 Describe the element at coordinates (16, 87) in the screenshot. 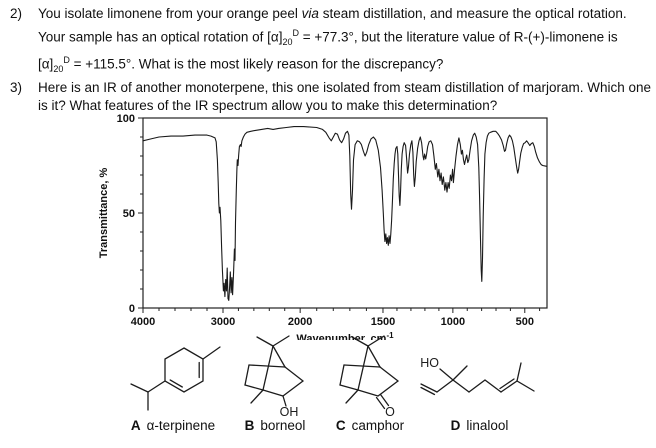

I see `question-3-number: 3)` at that location.